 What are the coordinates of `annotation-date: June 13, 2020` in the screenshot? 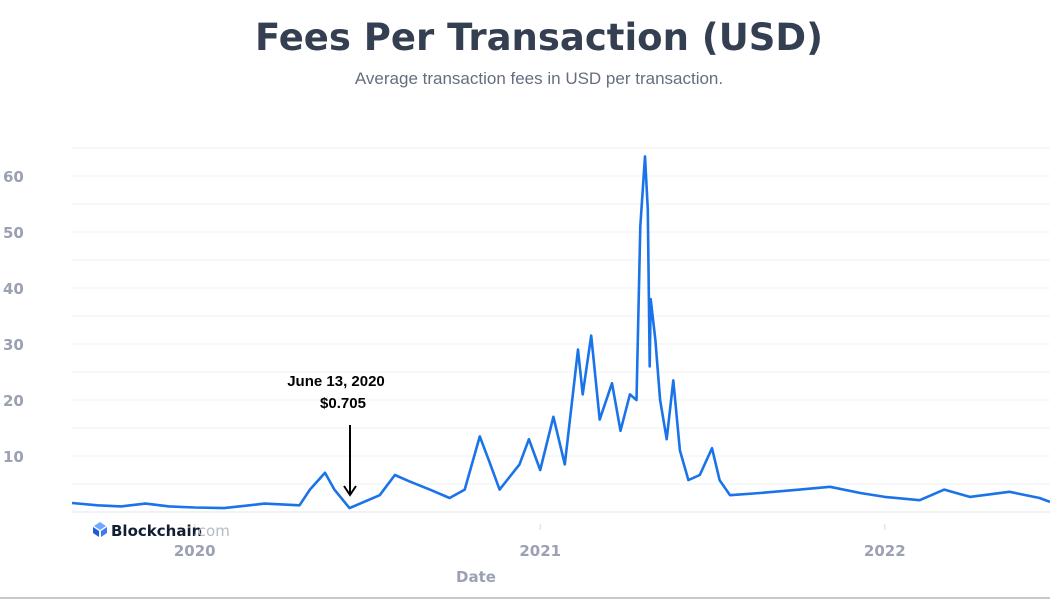 It's located at (336, 381).